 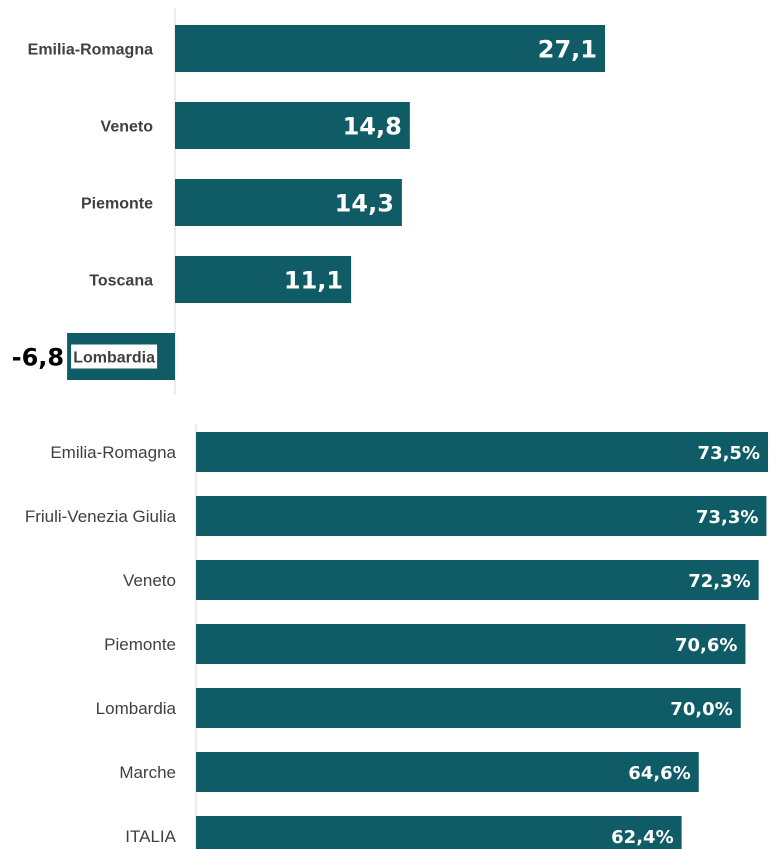 I want to click on chart-2-data-label: 70,0%, so click(x=701, y=709).